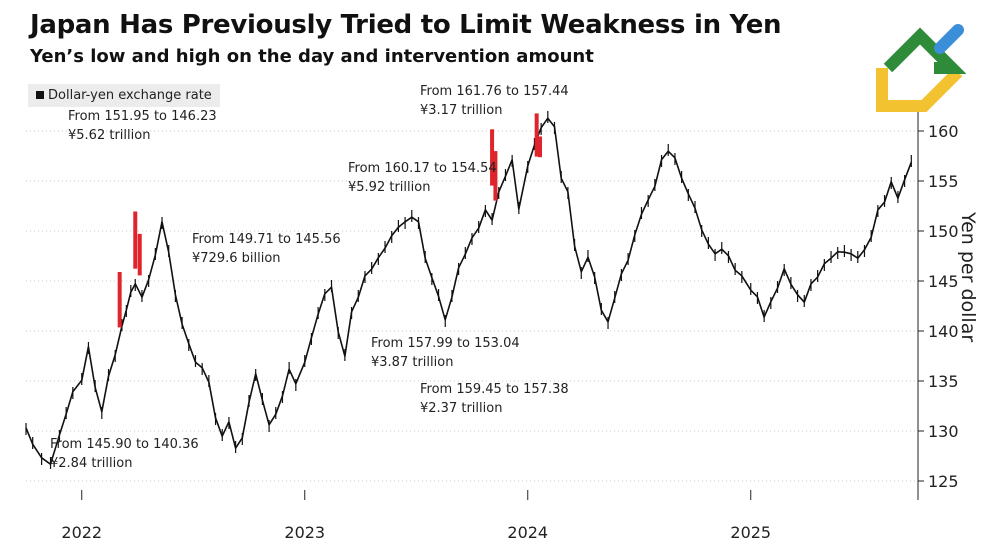  I want to click on annotation-range: From 157.99 to 153.04, so click(445, 343).